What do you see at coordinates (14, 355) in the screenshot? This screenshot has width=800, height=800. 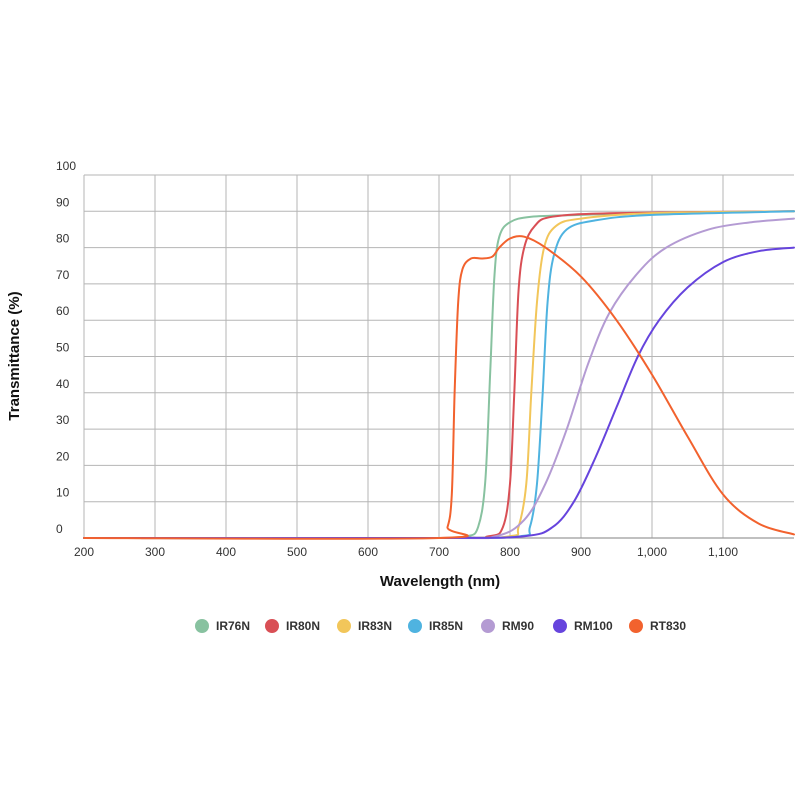 I see `y-axis-label: Transmittance (%)` at bounding box center [14, 355].